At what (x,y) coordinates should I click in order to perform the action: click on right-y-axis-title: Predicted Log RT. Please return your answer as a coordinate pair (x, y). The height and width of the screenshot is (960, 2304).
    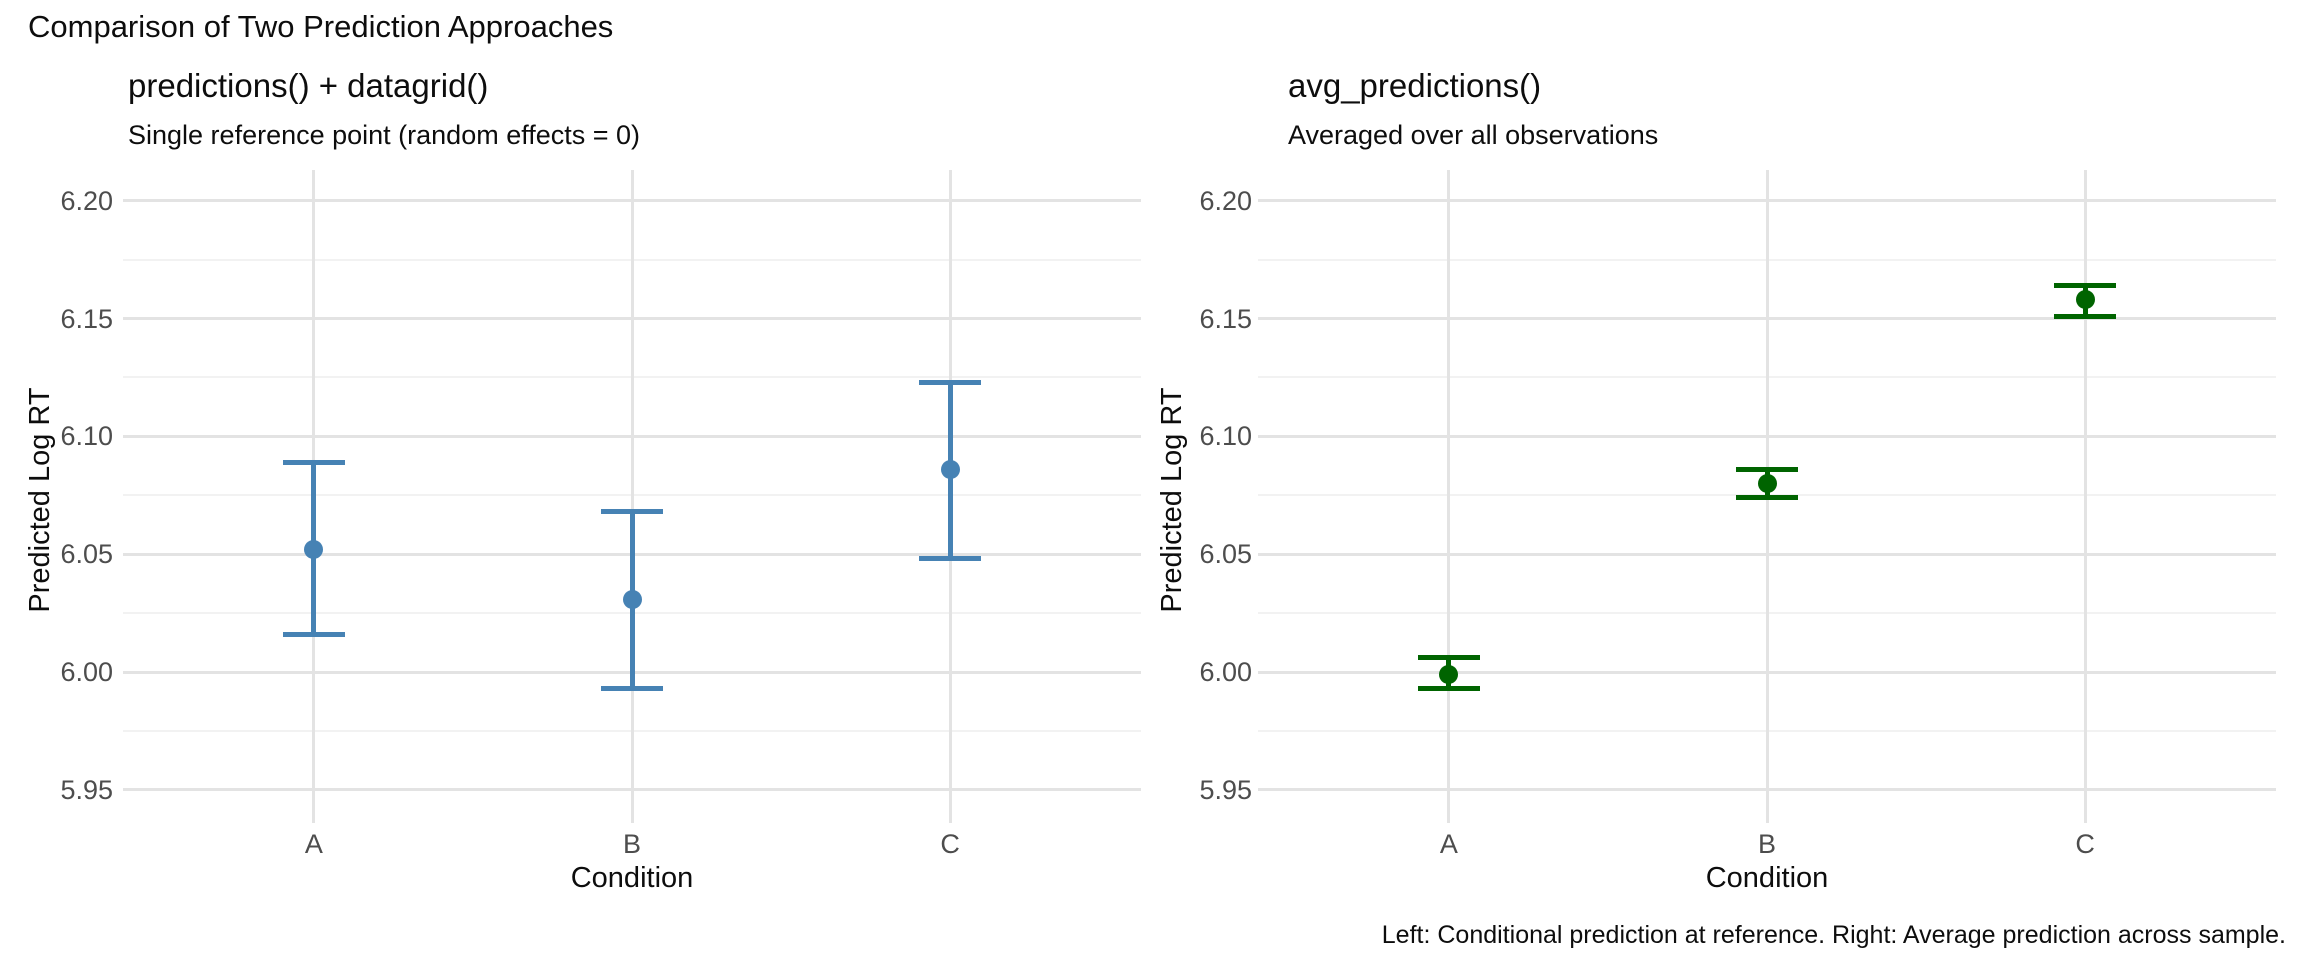
    Looking at the image, I should click on (1172, 500).